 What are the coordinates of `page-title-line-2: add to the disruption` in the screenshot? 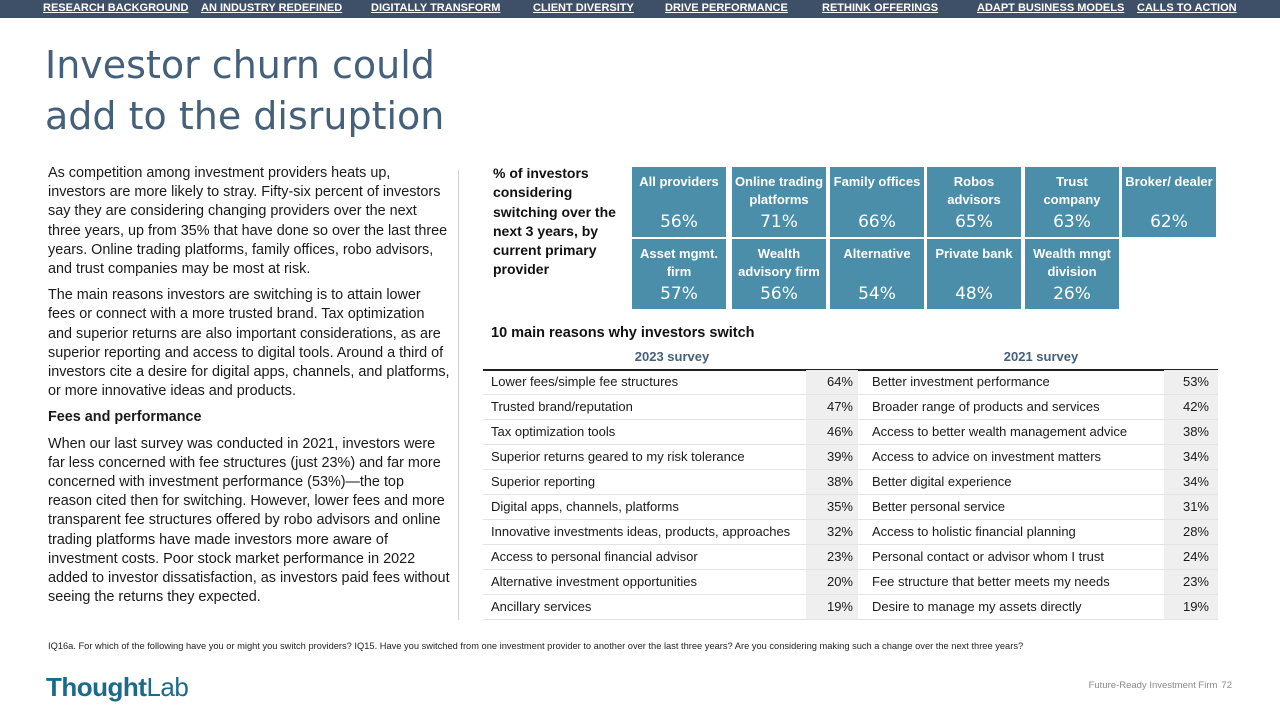 It's located at (245, 116).